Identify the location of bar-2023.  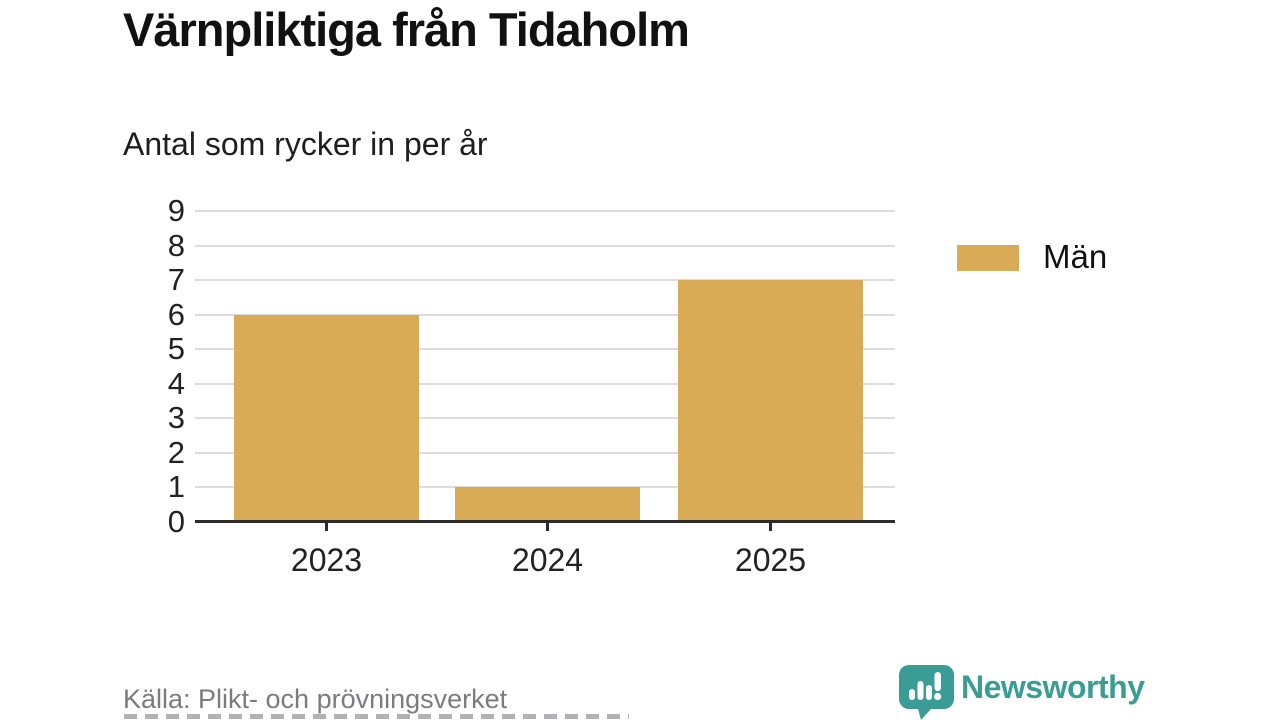
(326, 418).